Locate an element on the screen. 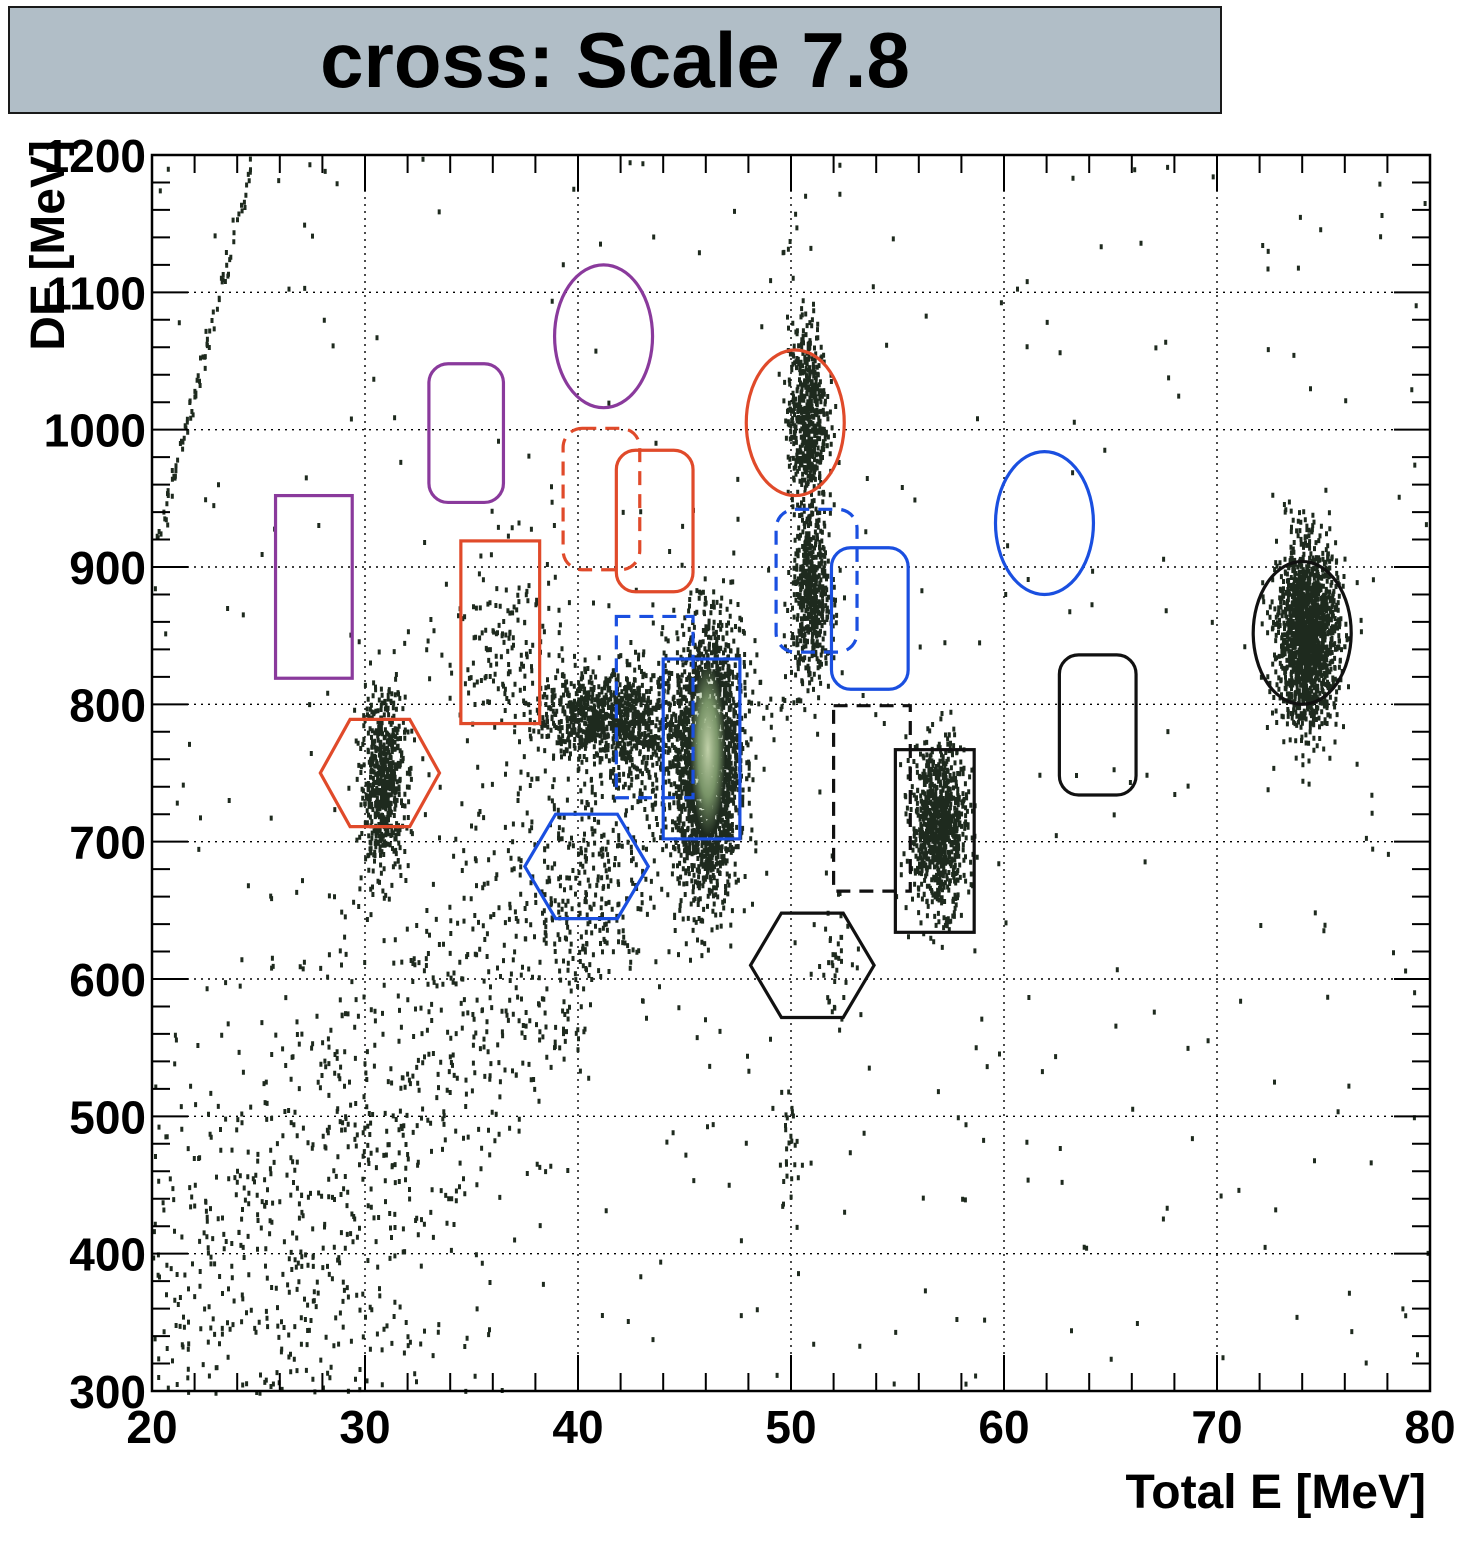 Image resolution: width=1476 pixels, height=1542 pixels. chart-title: cross: Scale 7.8 is located at coordinates (615, 59).